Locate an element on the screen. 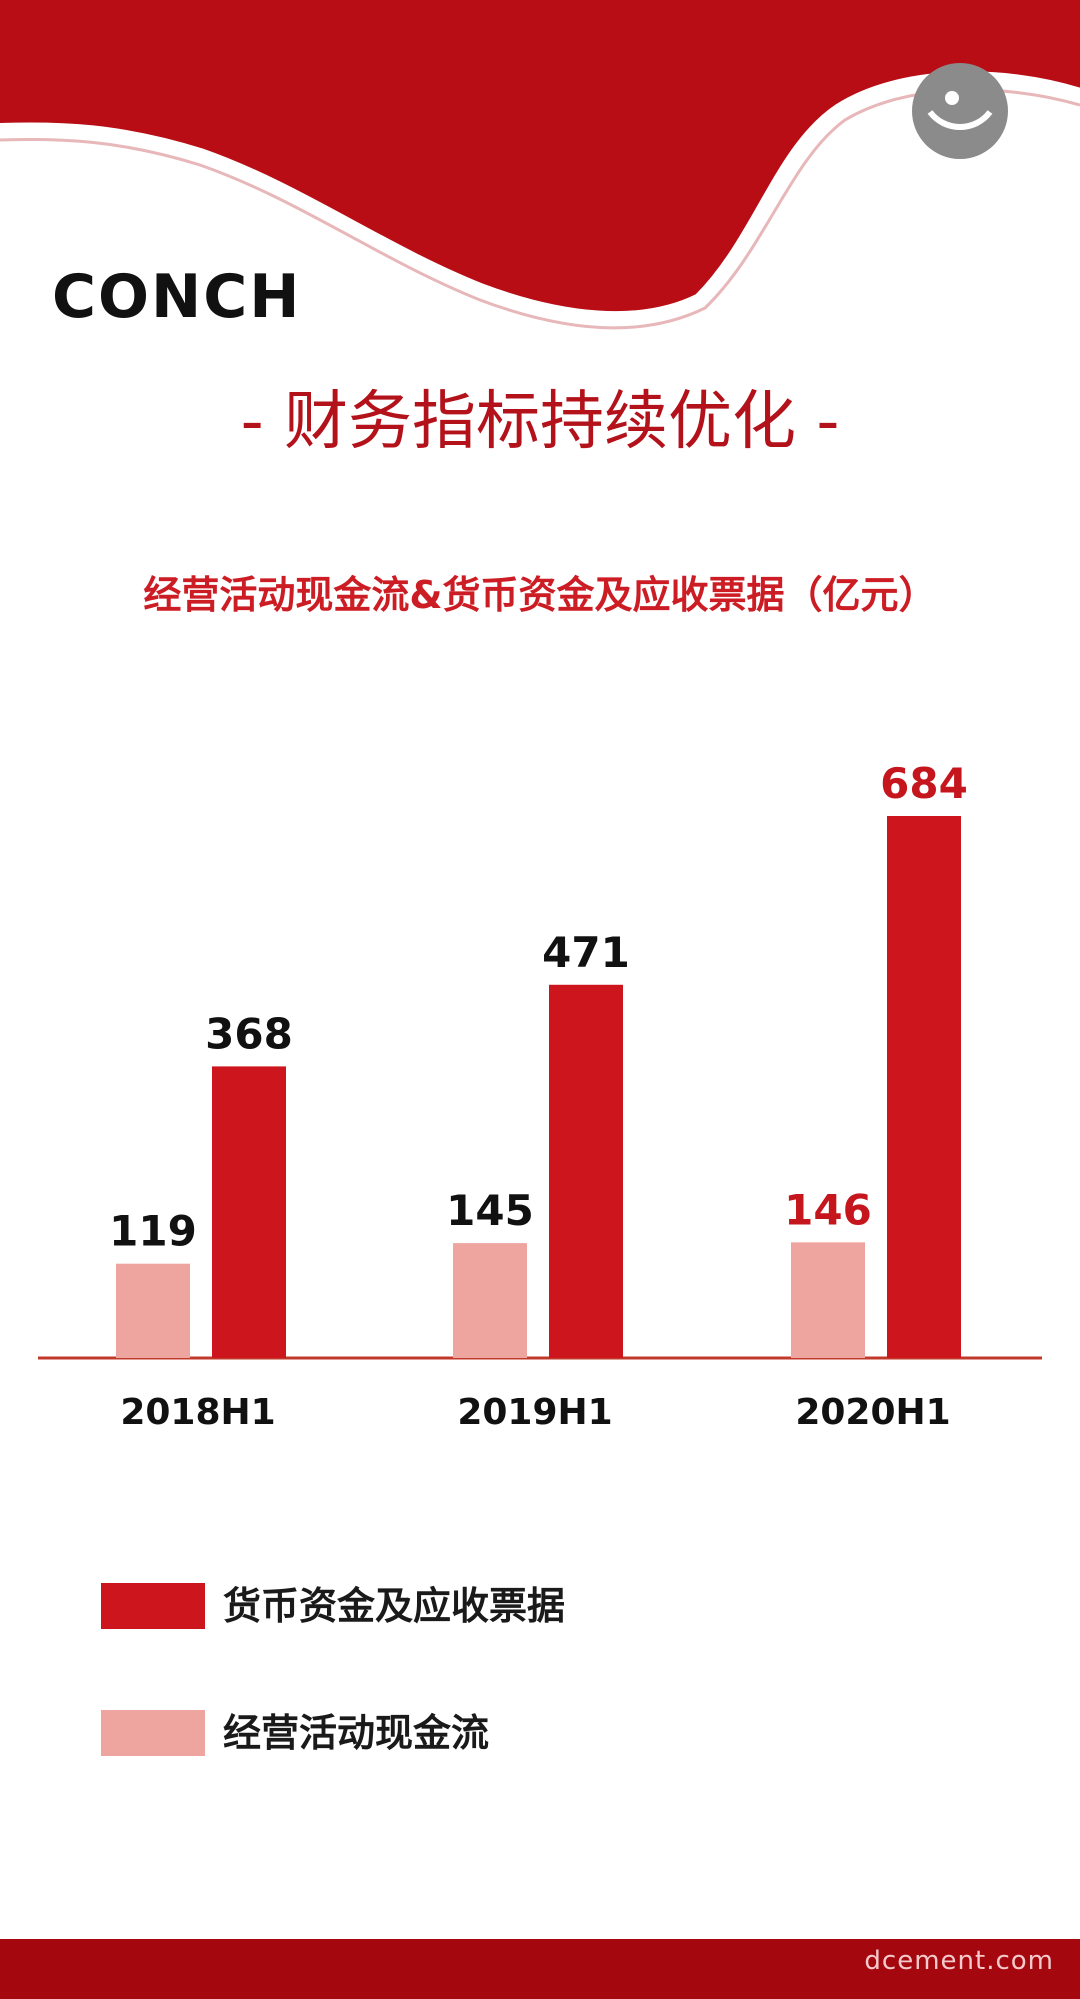  data-label: 119 is located at coordinates (153, 1231).